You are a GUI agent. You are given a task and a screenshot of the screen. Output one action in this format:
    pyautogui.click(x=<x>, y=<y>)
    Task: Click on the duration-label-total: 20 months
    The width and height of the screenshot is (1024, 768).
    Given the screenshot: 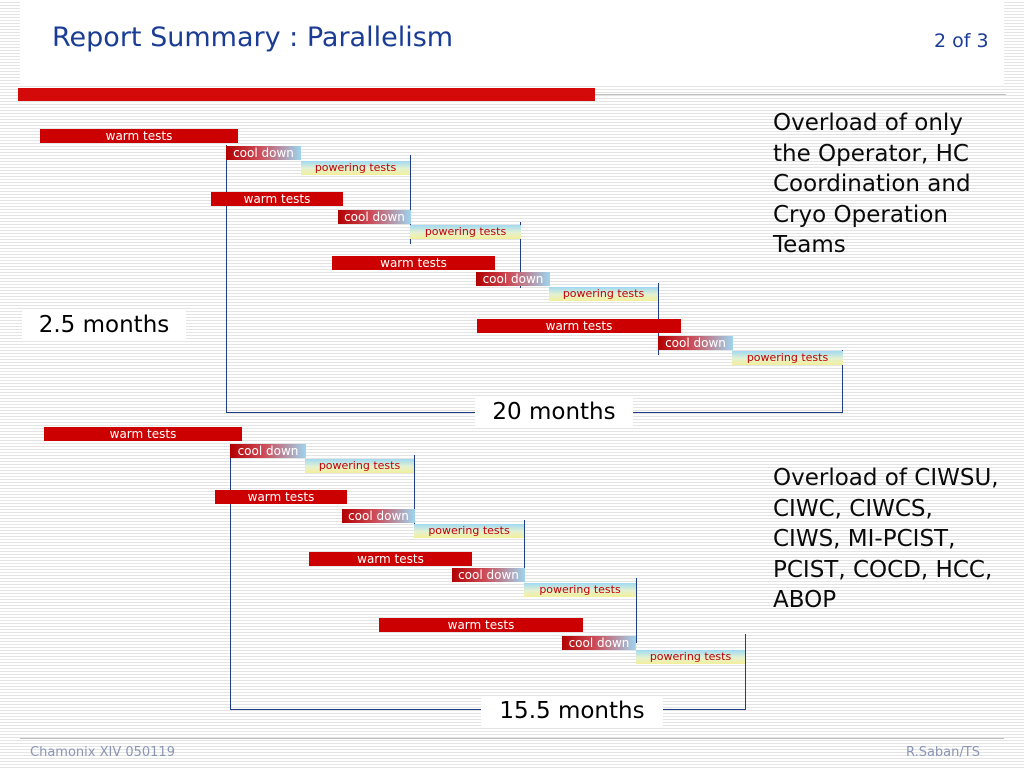 What is the action you would take?
    pyautogui.click(x=554, y=412)
    